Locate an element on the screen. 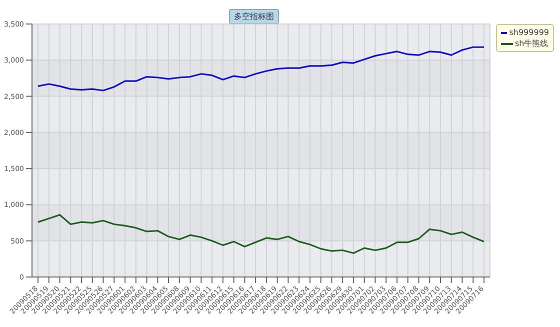 The width and height of the screenshot is (560, 327). chart-title: 多空指标图 is located at coordinates (254, 16).